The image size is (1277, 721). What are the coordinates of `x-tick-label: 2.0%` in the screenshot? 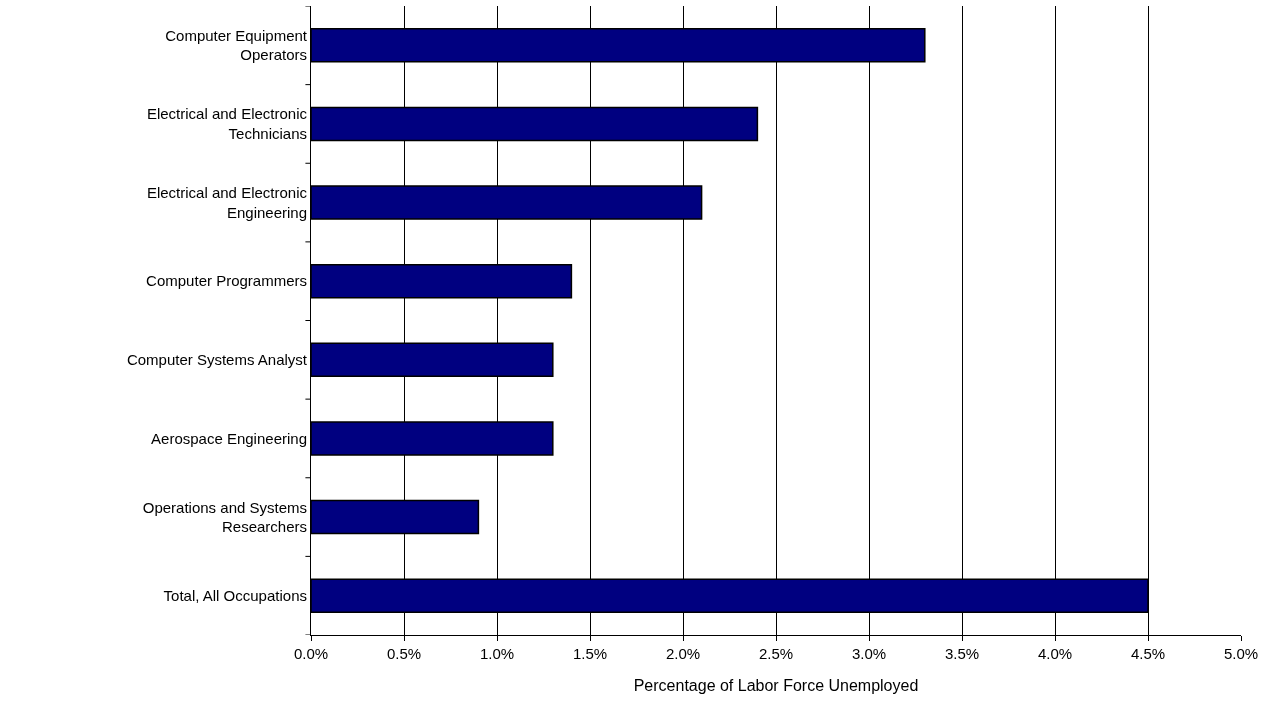 It's located at (683, 653).